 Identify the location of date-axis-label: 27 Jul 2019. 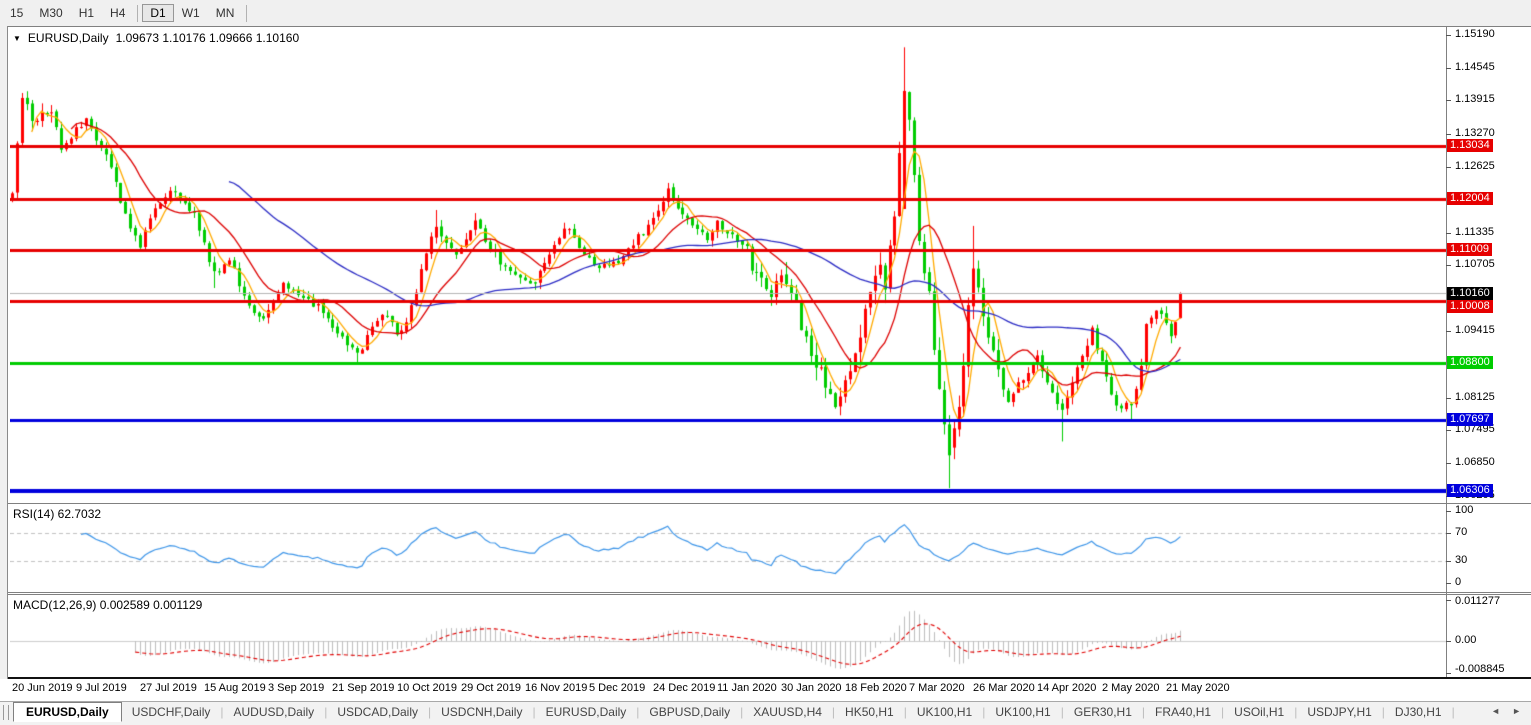
(168, 688).